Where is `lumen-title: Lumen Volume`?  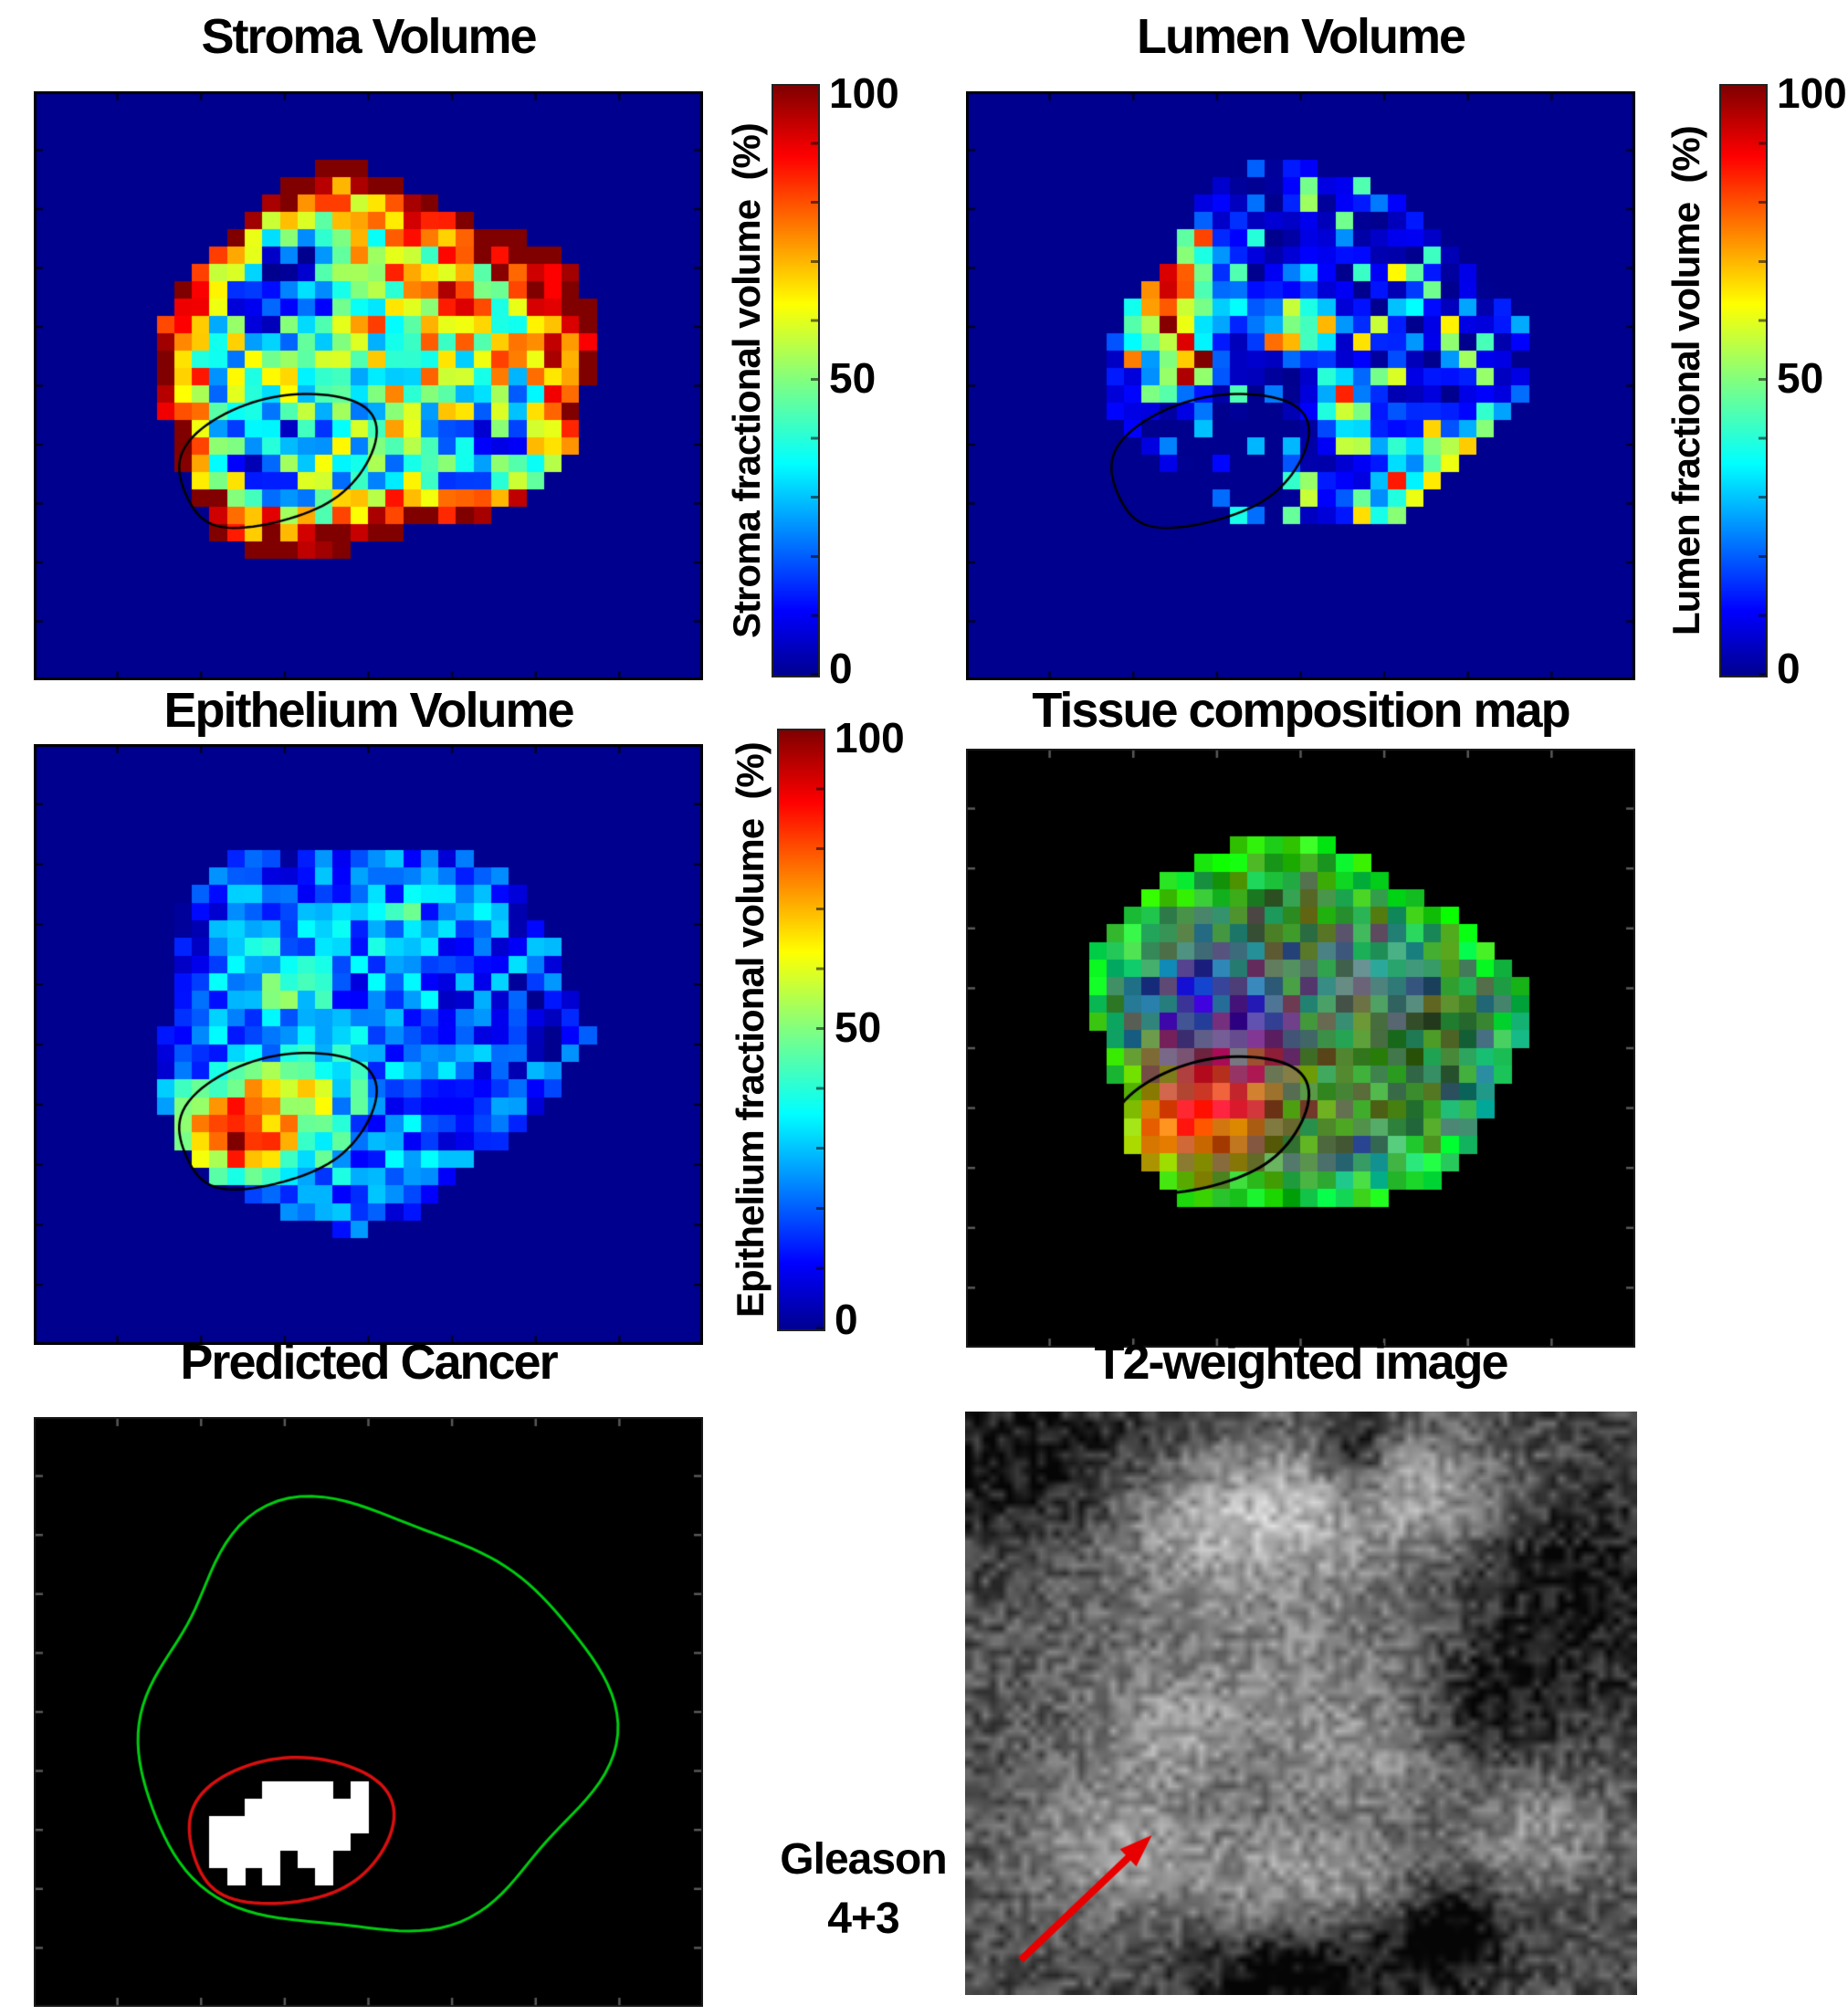 lumen-title: Lumen Volume is located at coordinates (1301, 36).